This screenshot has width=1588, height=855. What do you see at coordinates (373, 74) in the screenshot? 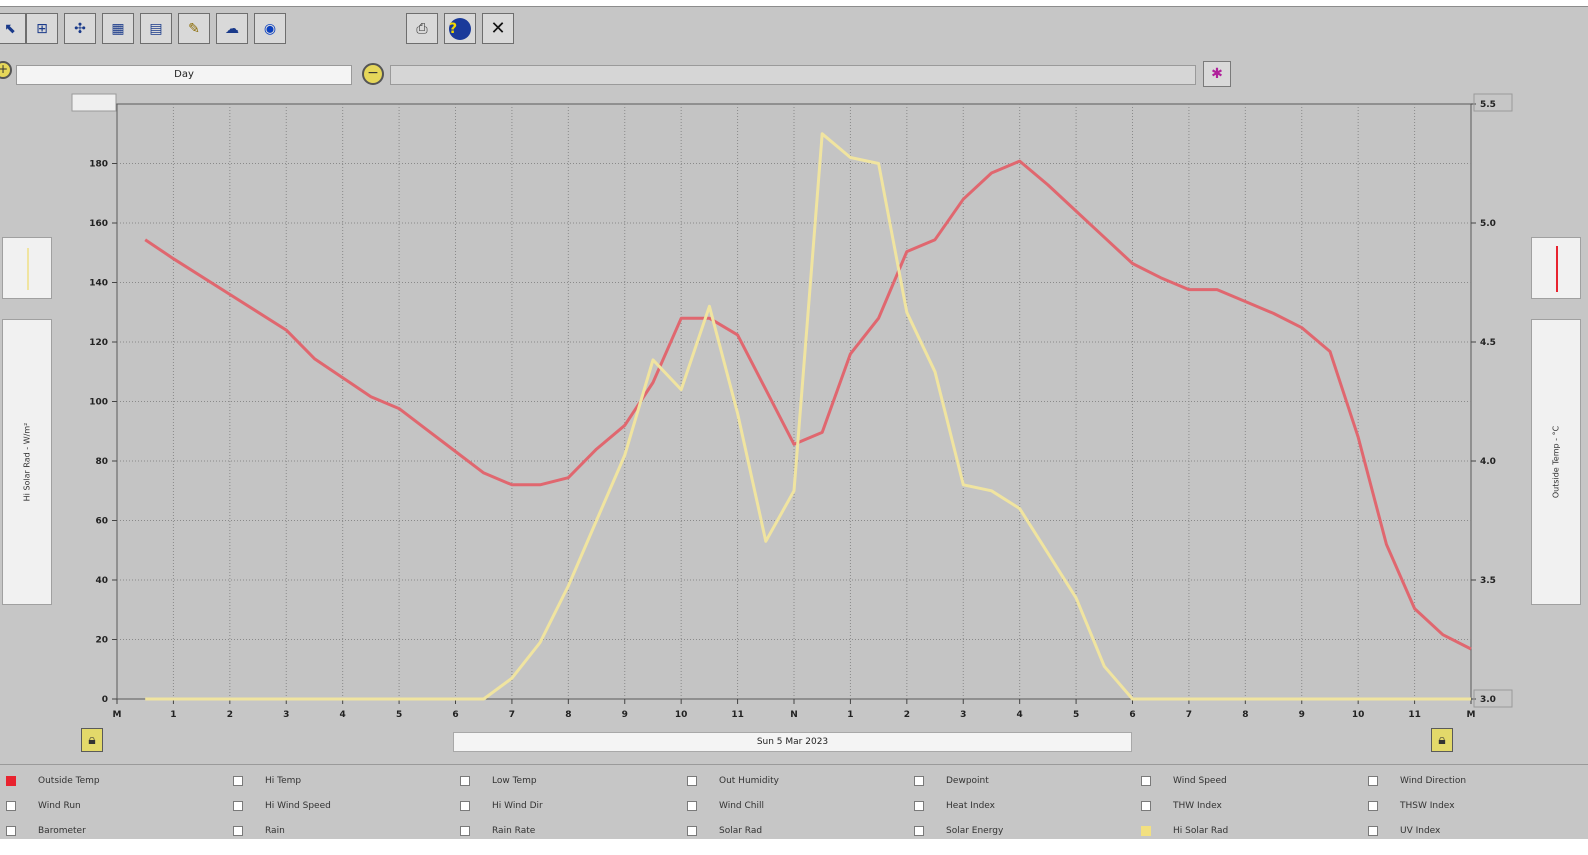
I see `zoom-out-icon: −` at bounding box center [373, 74].